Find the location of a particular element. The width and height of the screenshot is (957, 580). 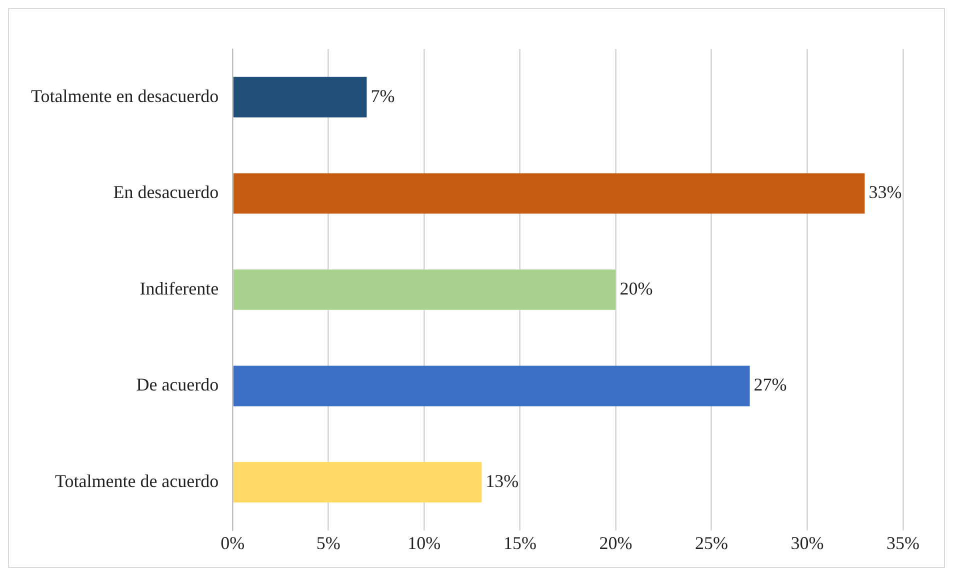

y-tick-label: Totalmente de acuerdo is located at coordinates (136, 480).